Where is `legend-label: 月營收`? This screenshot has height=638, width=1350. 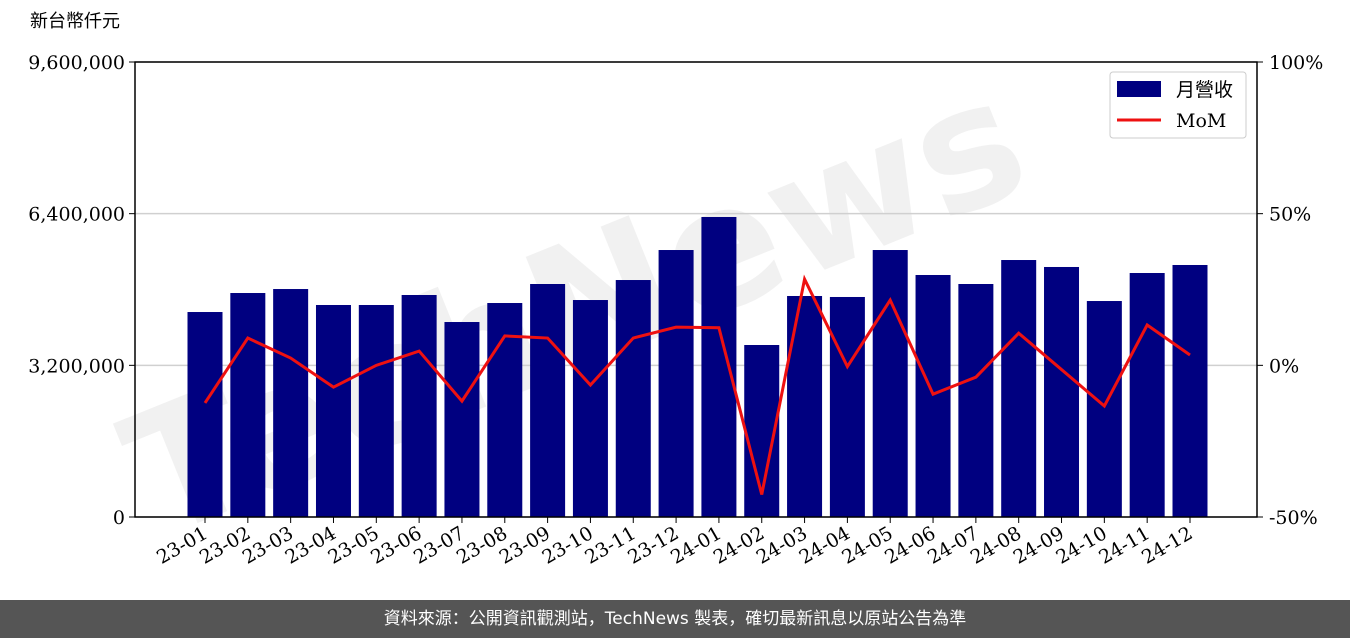
legend-label: 月營收 is located at coordinates (1204, 90).